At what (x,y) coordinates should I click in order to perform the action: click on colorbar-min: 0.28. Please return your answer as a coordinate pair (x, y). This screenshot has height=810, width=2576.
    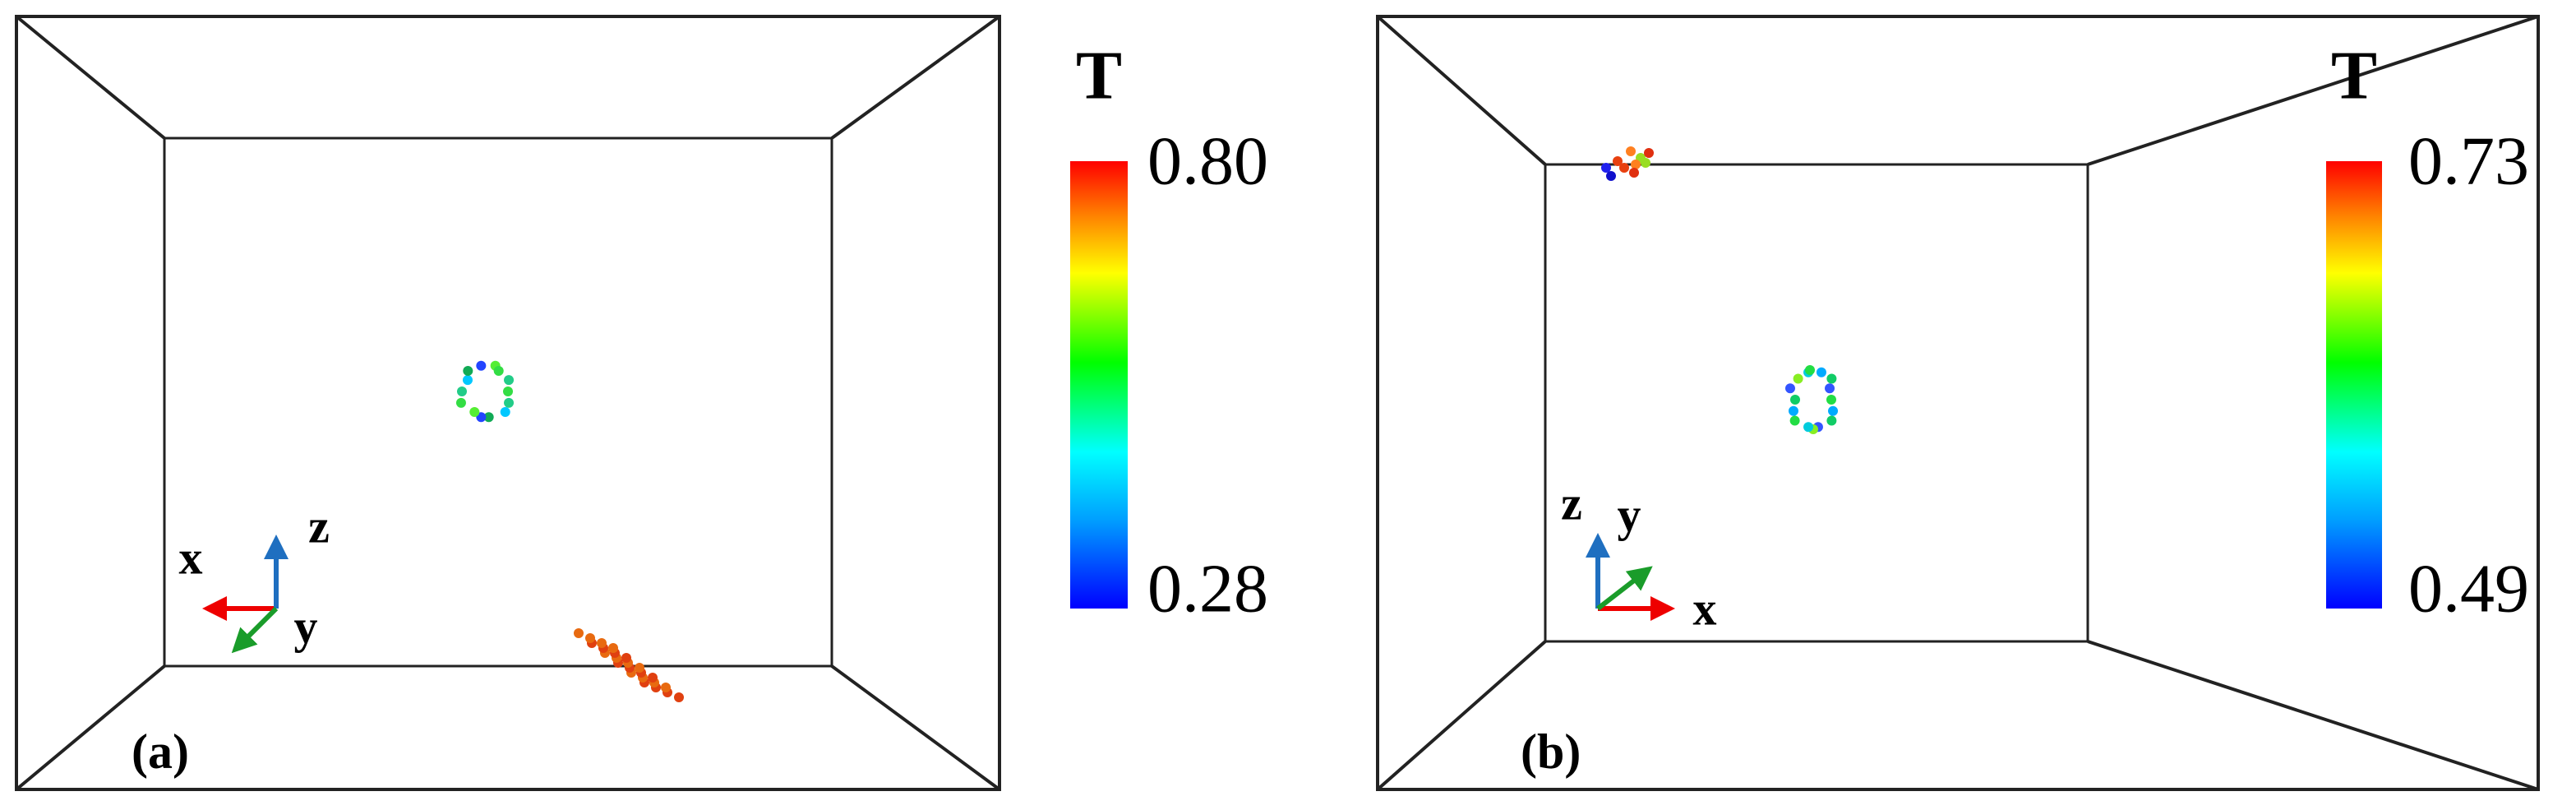
    Looking at the image, I should click on (1207, 589).